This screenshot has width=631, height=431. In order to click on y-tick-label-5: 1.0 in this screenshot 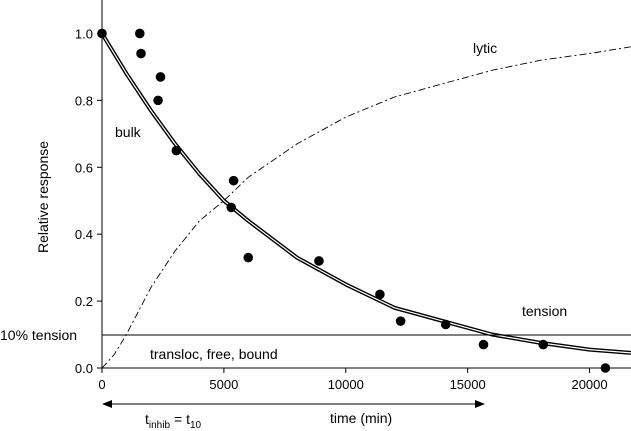, I will do `click(84, 33)`.